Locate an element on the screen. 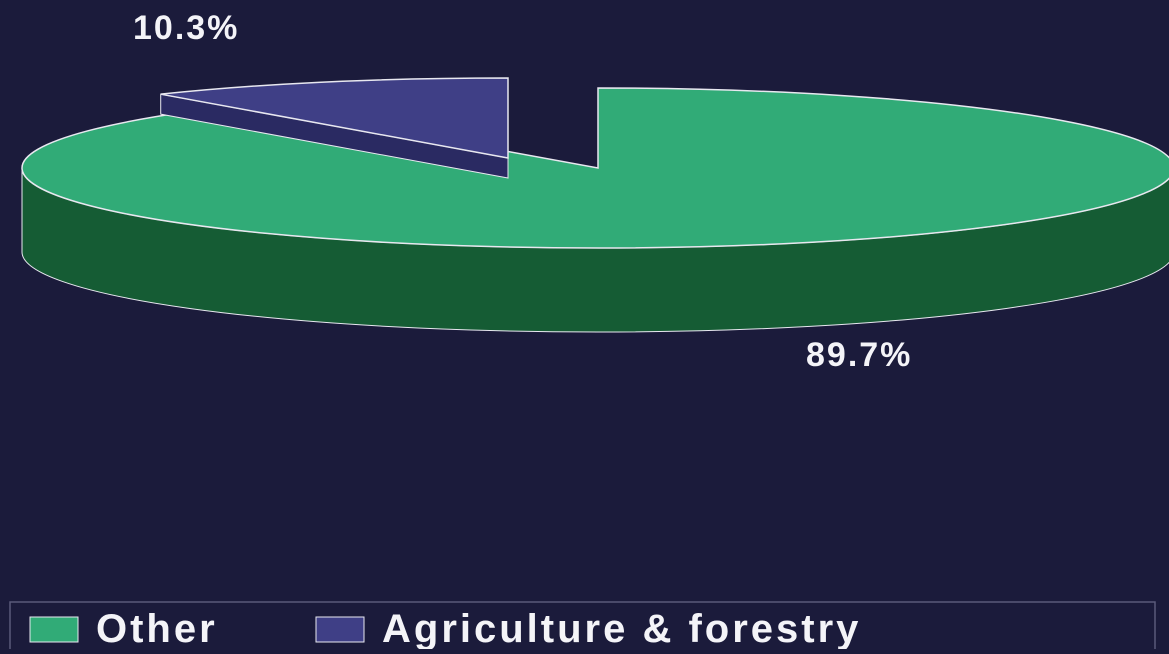 The image size is (1169, 654). slice-agriculture-forestry is located at coordinates (334, 128).